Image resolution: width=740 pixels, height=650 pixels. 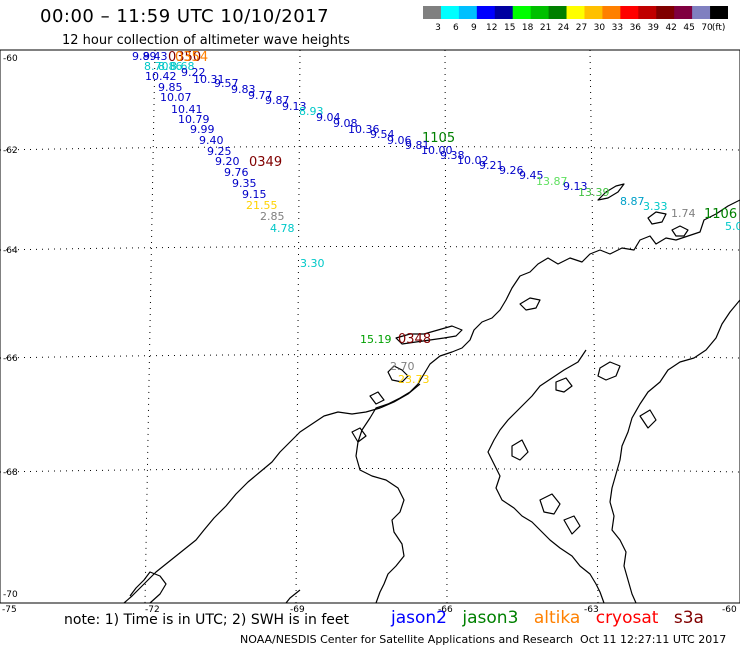 What do you see at coordinates (10, 473) in the screenshot?
I see `lat-label: -68` at bounding box center [10, 473].